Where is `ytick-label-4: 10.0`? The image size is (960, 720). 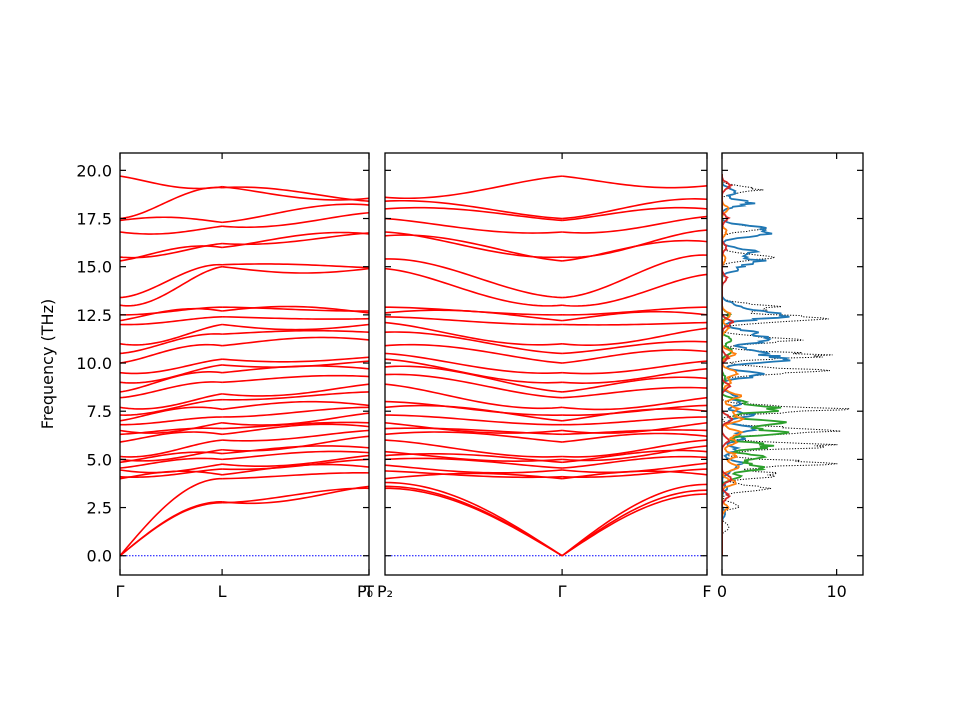
ytick-label-4: 10.0 is located at coordinates (94, 363).